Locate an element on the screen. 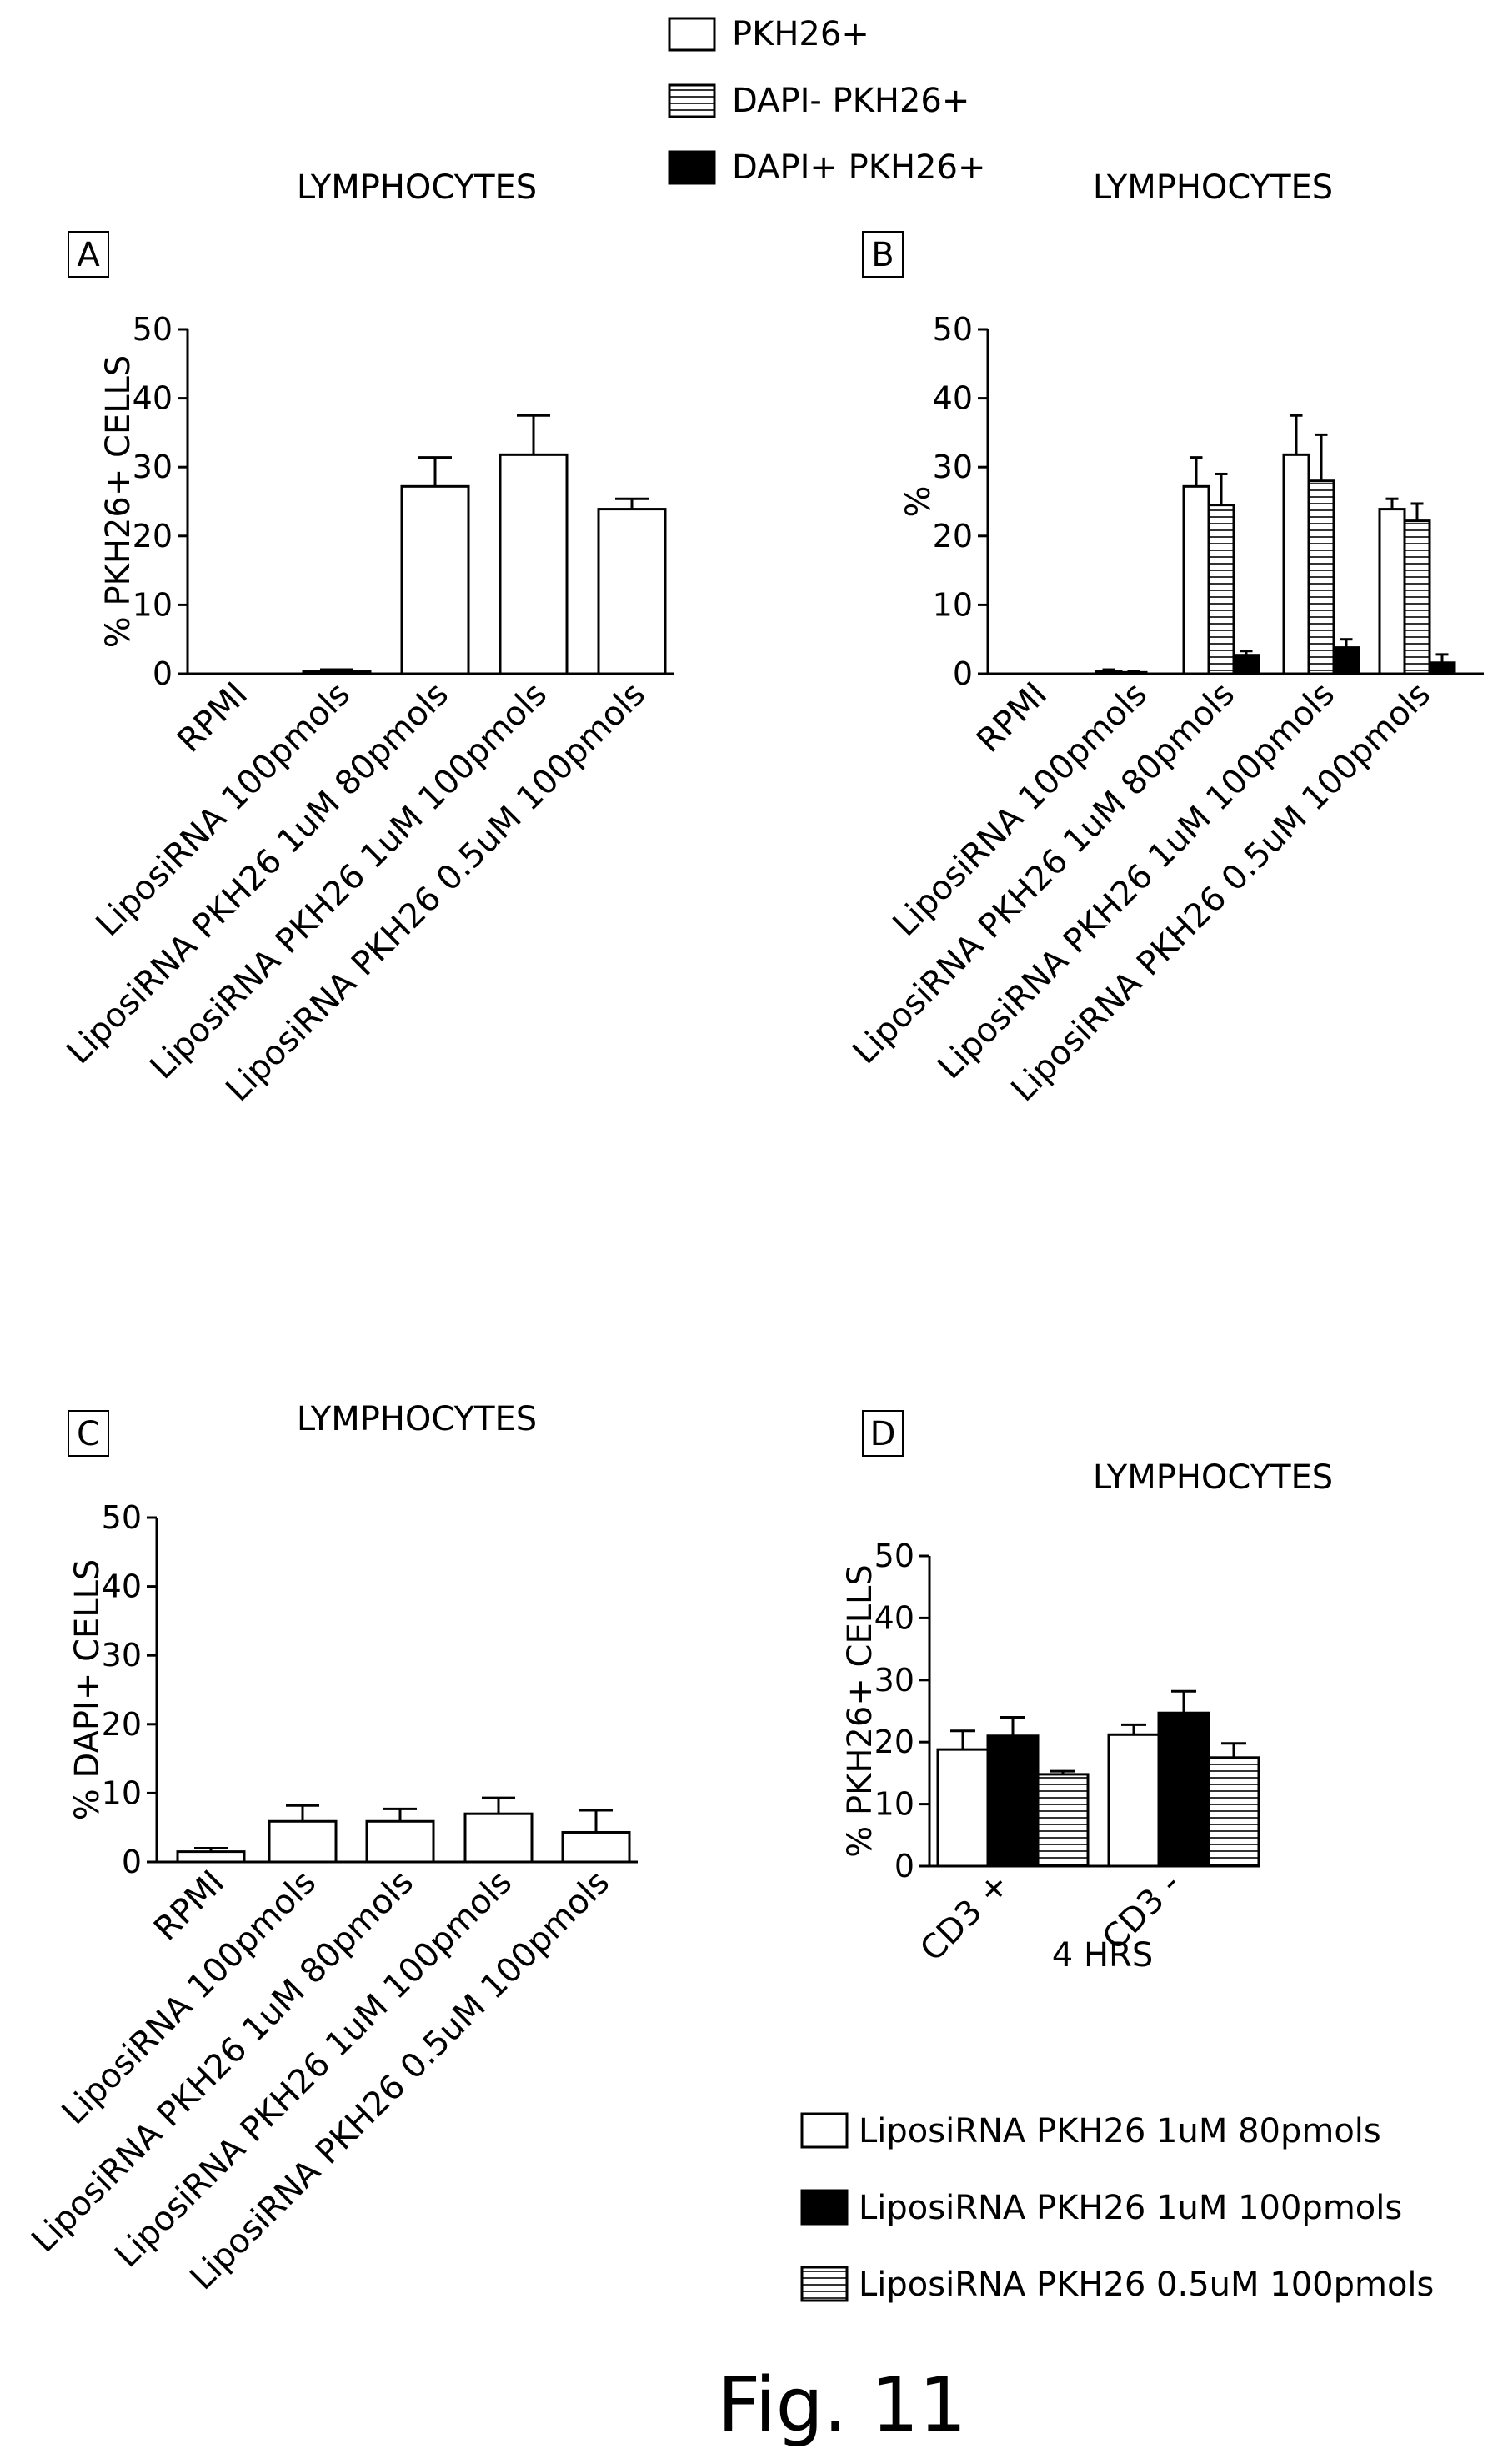 This screenshot has height=2464, width=1493. y-axis-label: % is located at coordinates (919, 501).